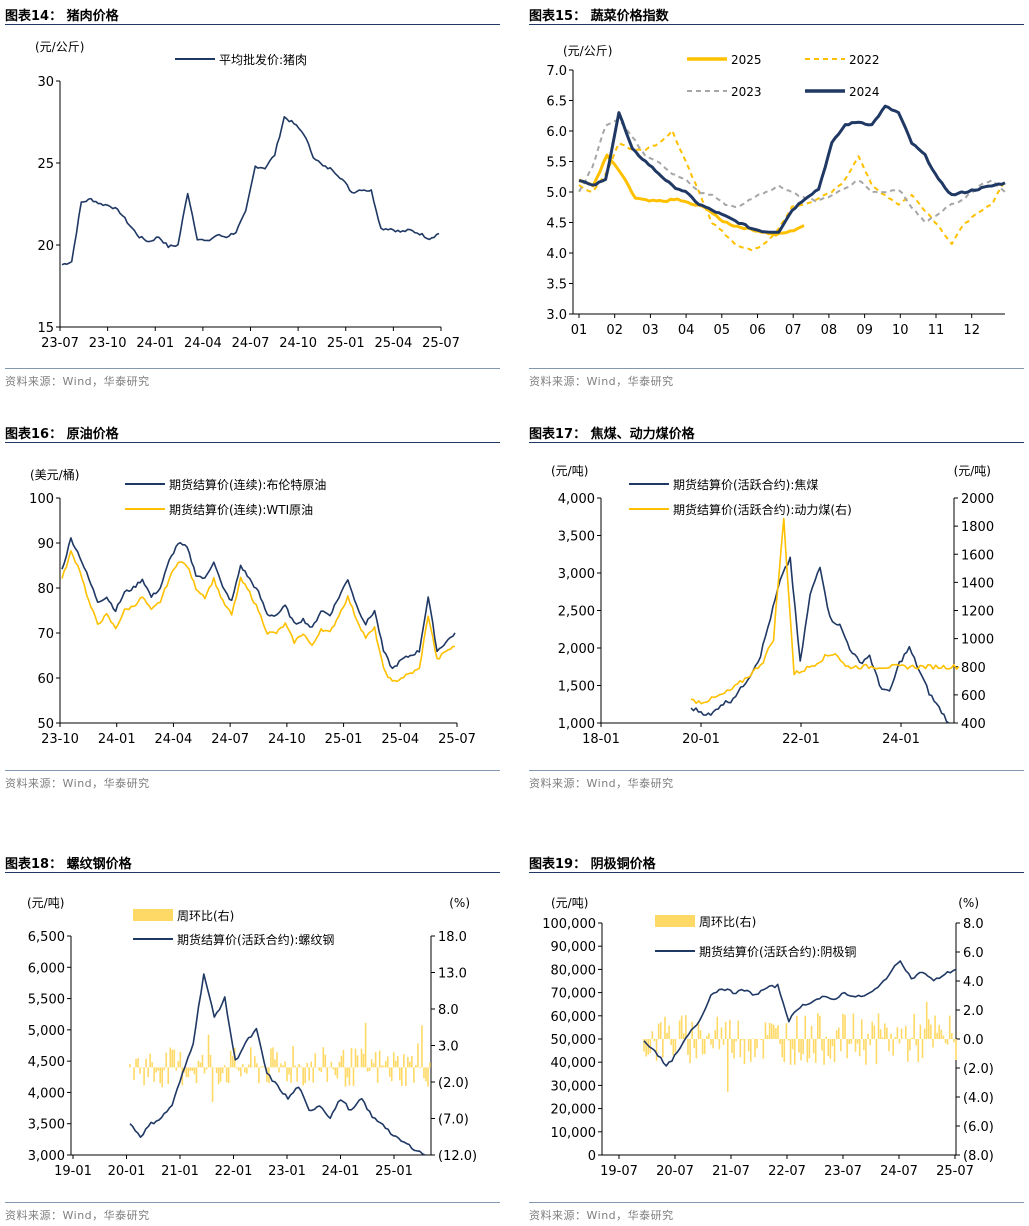 This screenshot has height=1226, width=1029. Describe the element at coordinates (287, 739) in the screenshot. I see `x-tick-label: 24-10` at that location.